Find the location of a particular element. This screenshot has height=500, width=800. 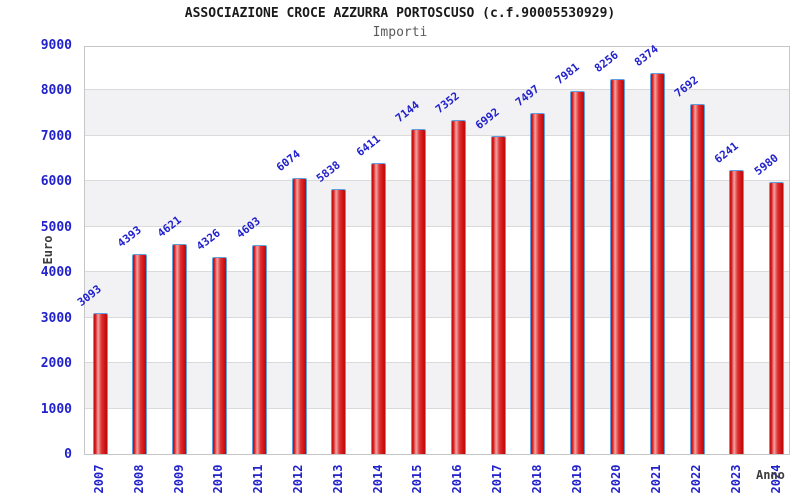

chart-subtitle: Importi is located at coordinates (400, 32).